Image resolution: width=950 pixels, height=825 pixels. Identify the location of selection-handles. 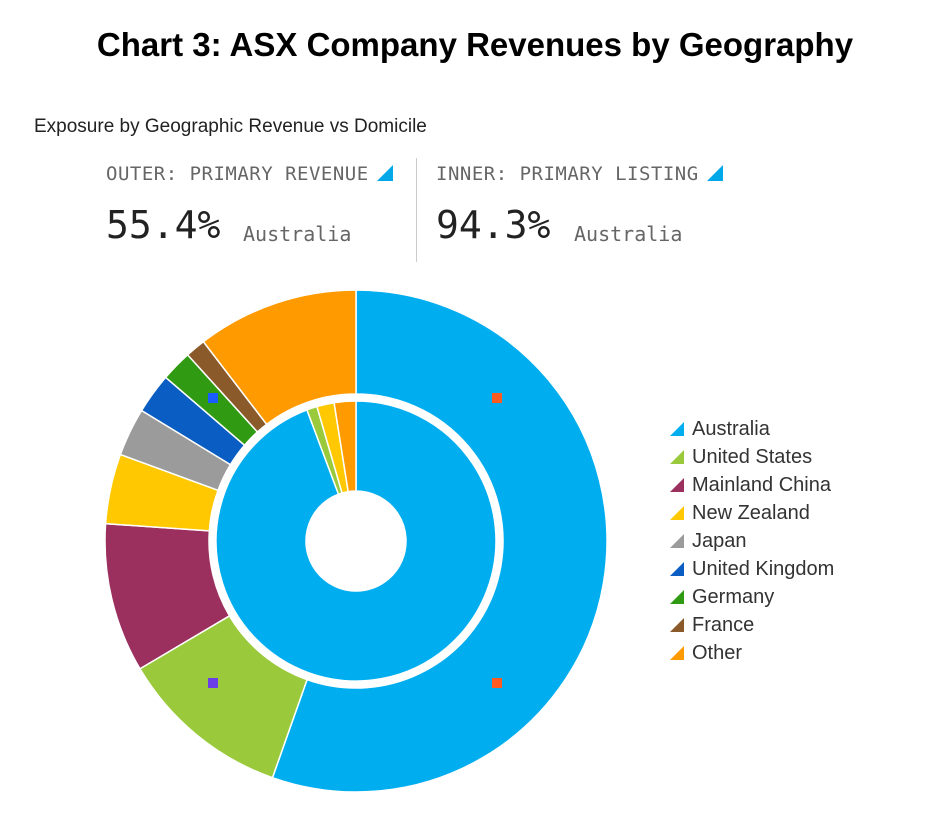
(355, 540).